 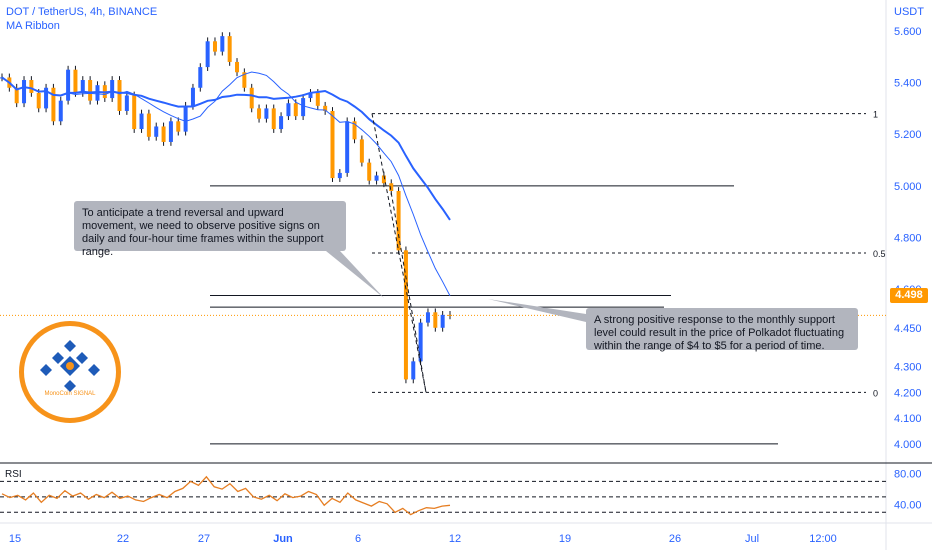 I want to click on y-tick-label-2: 5.200, so click(x=908, y=135).